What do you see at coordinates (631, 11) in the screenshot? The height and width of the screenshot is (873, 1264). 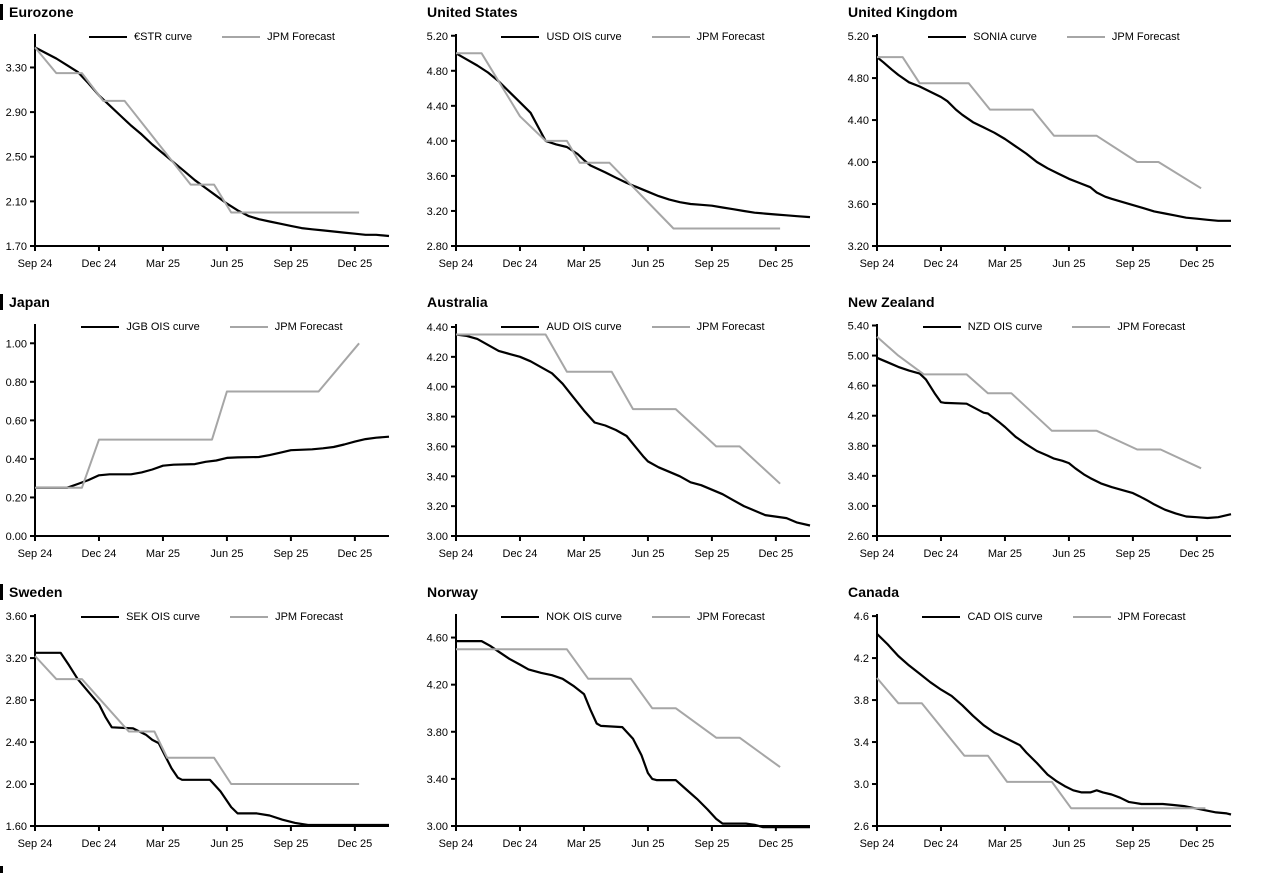 I see `chart-title-row: United States` at bounding box center [631, 11].